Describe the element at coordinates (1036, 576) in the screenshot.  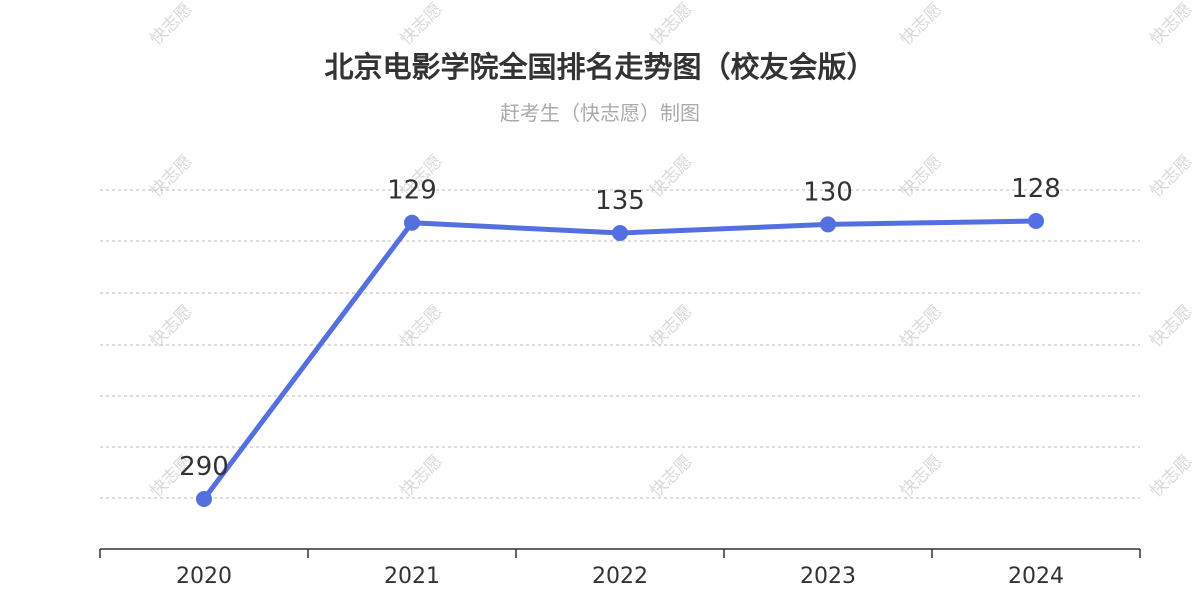
I see `x-tick-label: 2024` at that location.